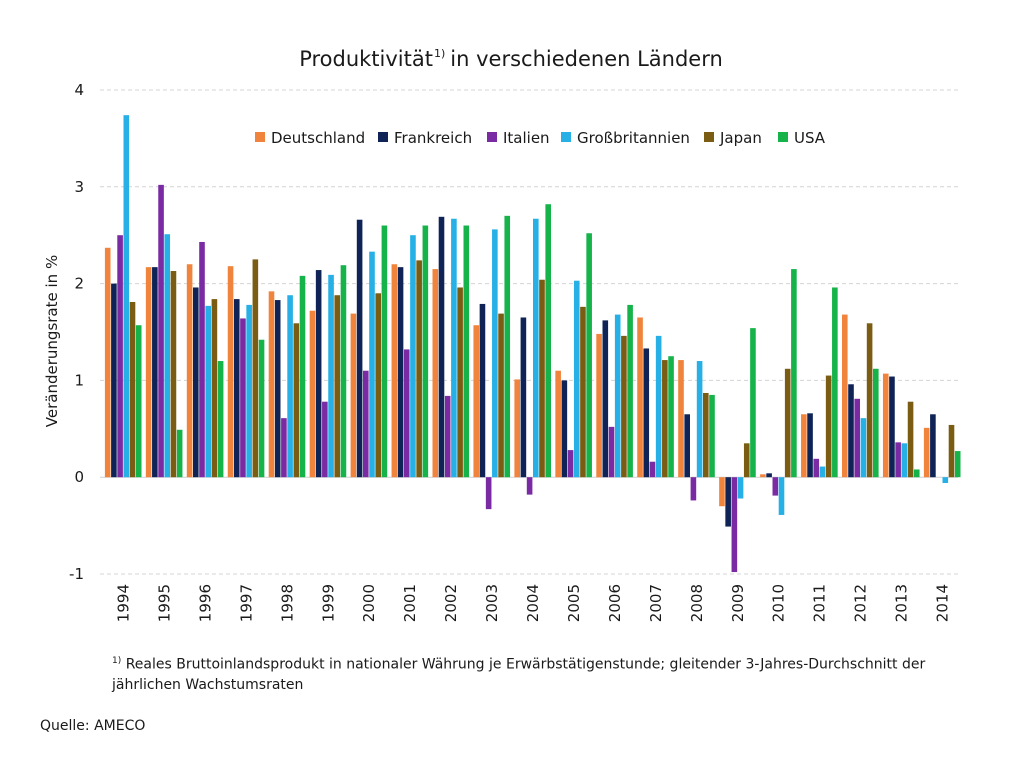 This screenshot has height=768, width=1024. Describe the element at coordinates (369, 603) in the screenshot. I see `x-tick-label: 2000` at that location.